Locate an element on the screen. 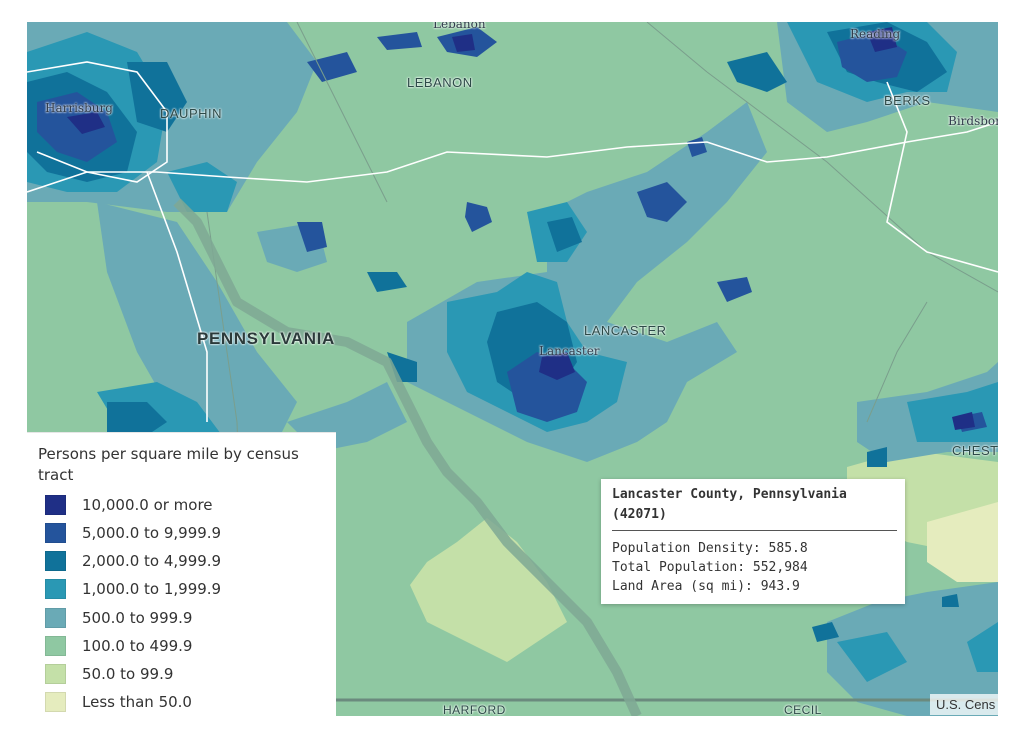 Image resolution: width=1024 pixels, height=732 pixels. popup-row-value: 585.8 is located at coordinates (788, 548).